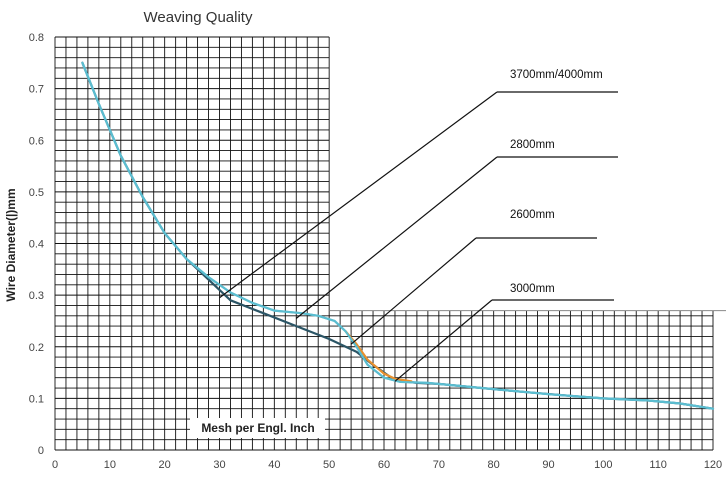  I want to click on y-tick-label: 0.5, so click(36, 193).